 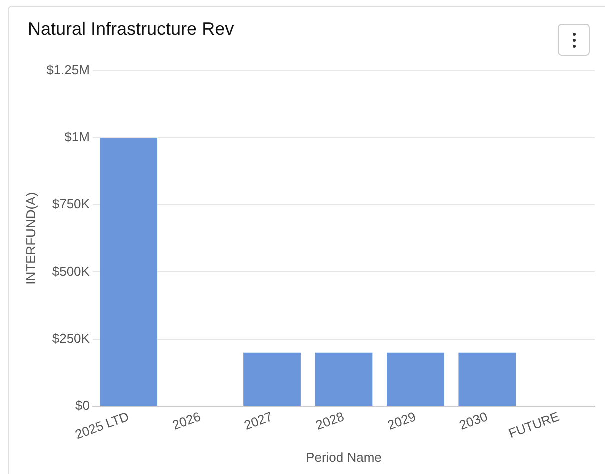 What do you see at coordinates (30, 238) in the screenshot?
I see `y-axis-title: INTERFUND(A)` at bounding box center [30, 238].